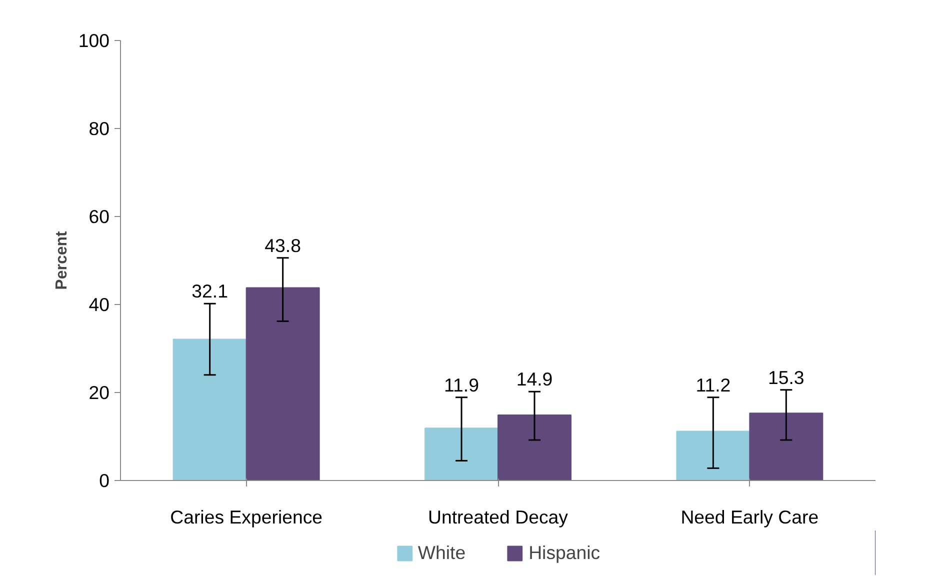 The height and width of the screenshot is (579, 937). Describe the element at coordinates (282, 245) in the screenshot. I see `data-label: 43.8` at that location.